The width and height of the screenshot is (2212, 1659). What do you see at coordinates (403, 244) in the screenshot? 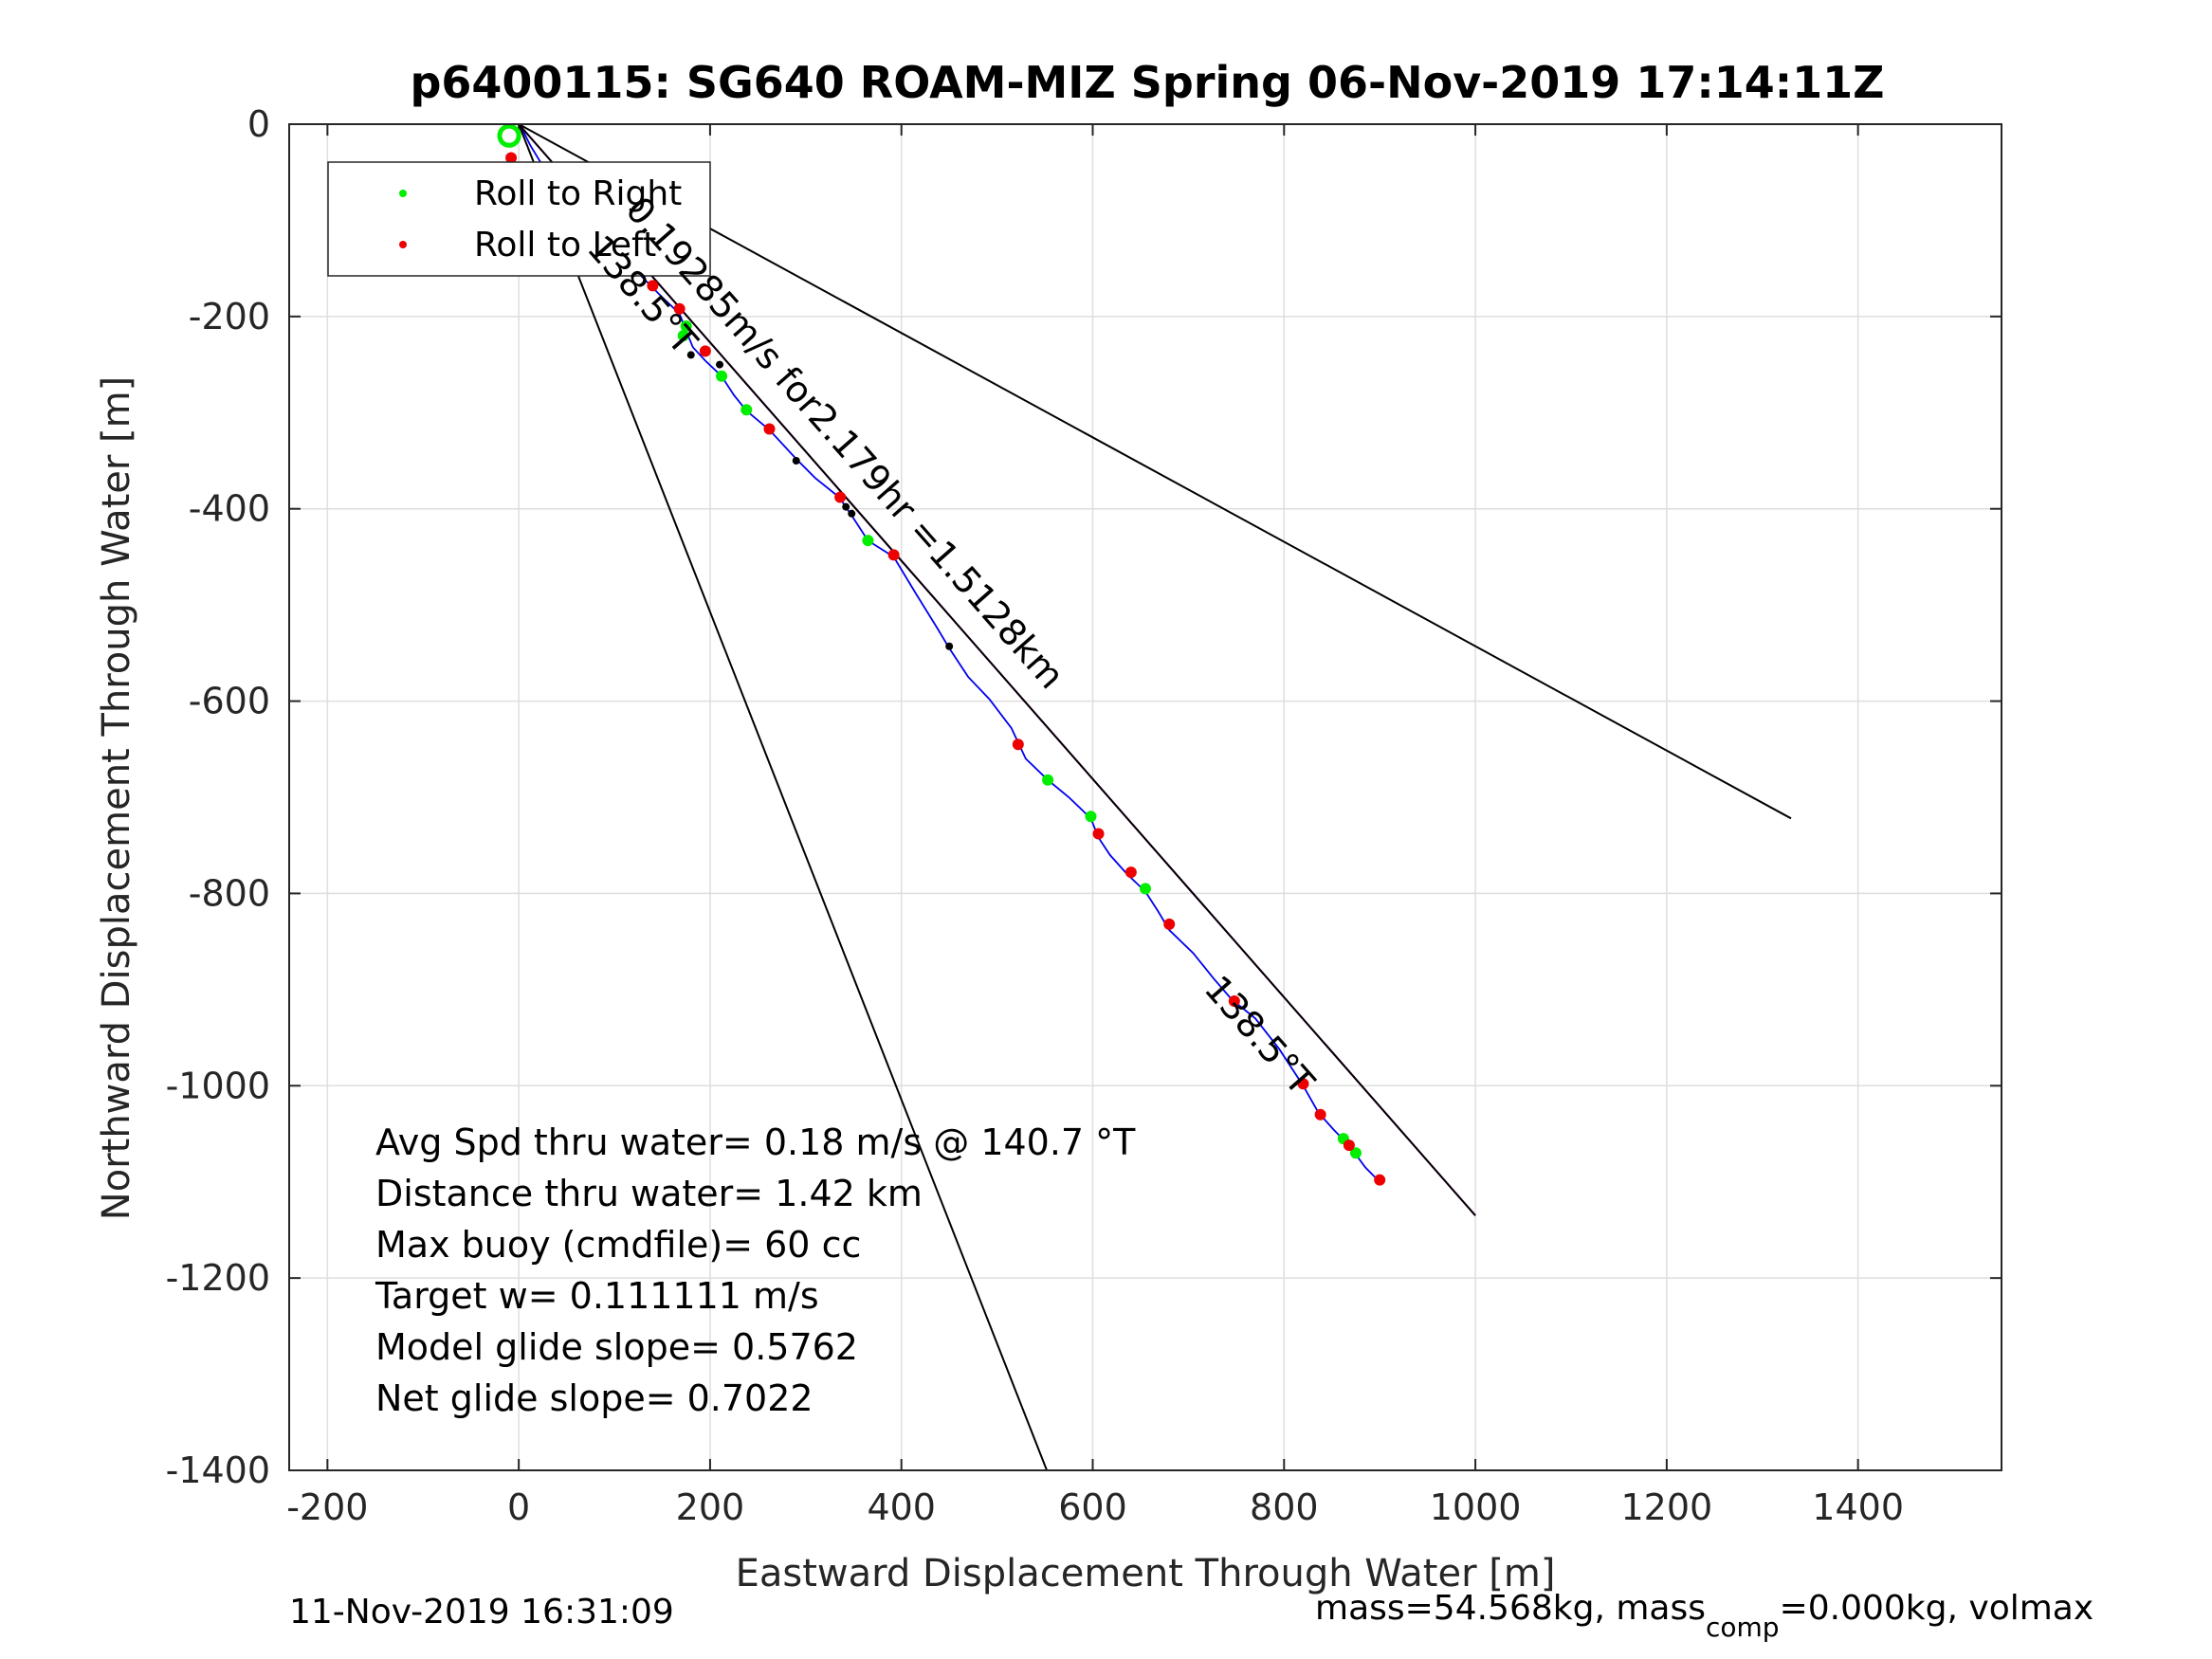
I see `legend-marker-roll-left` at bounding box center [403, 244].